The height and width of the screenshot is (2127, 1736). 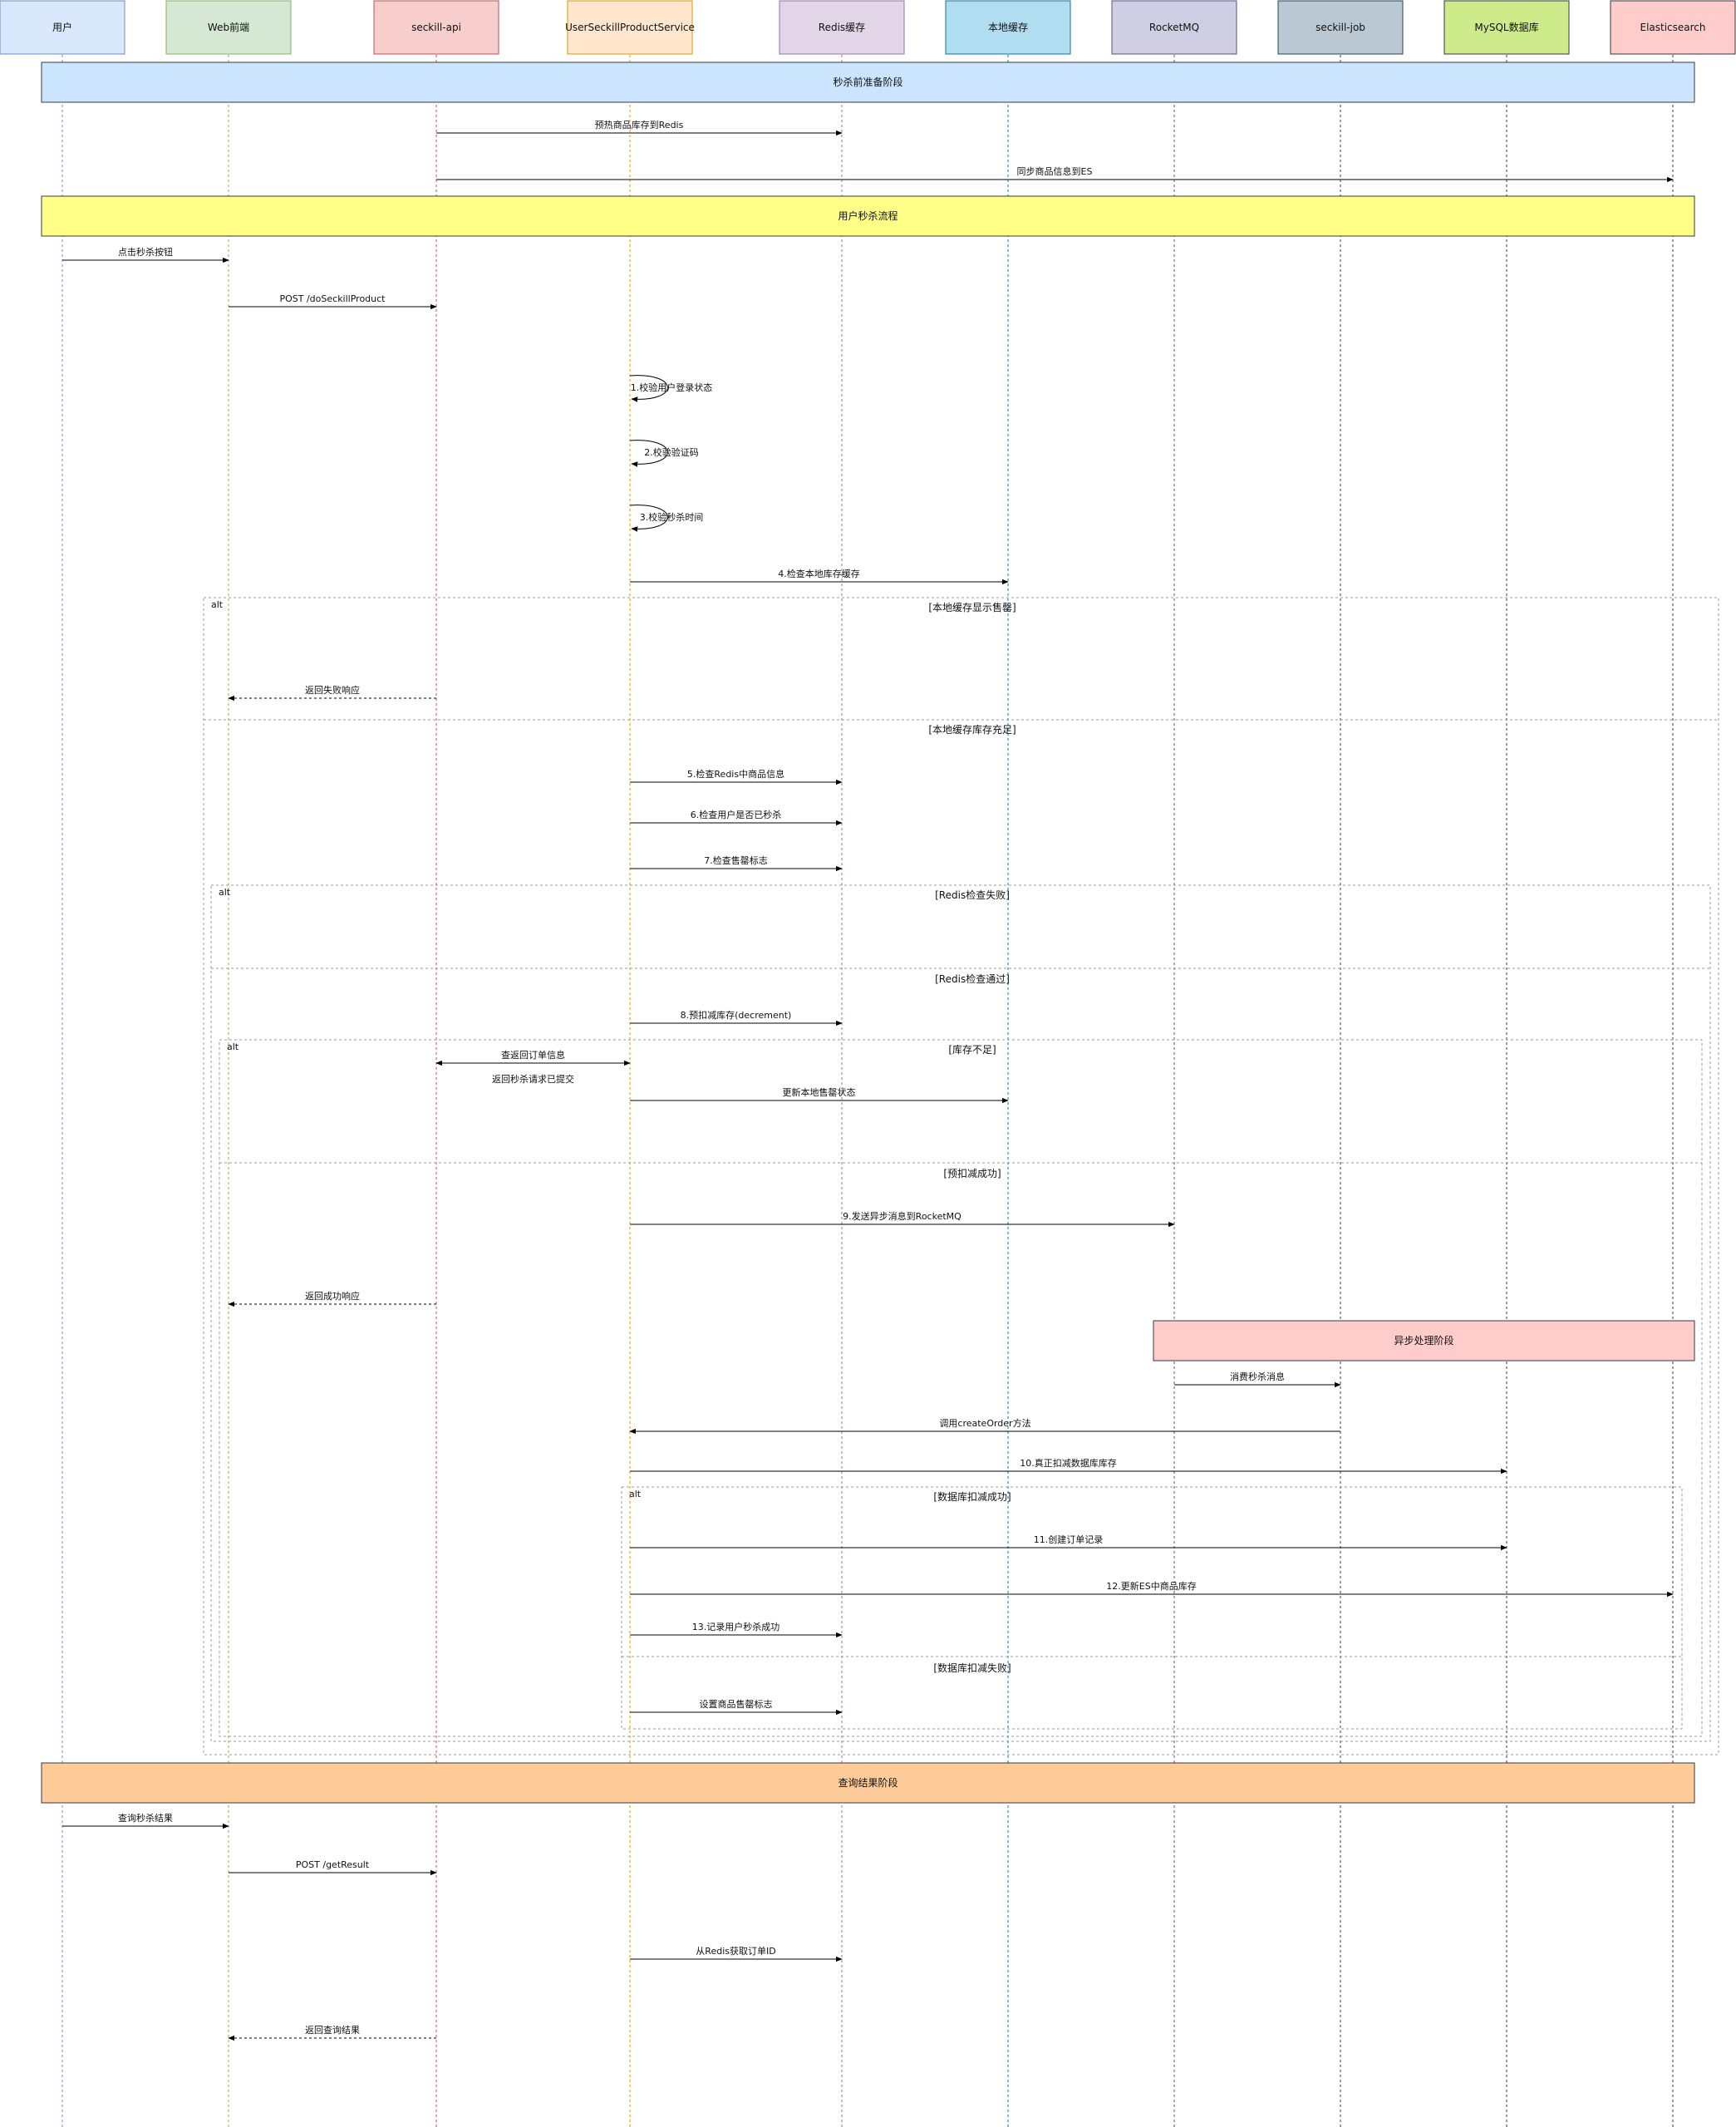 I want to click on message-13: 查返回订单信息, so click(x=533, y=1057).